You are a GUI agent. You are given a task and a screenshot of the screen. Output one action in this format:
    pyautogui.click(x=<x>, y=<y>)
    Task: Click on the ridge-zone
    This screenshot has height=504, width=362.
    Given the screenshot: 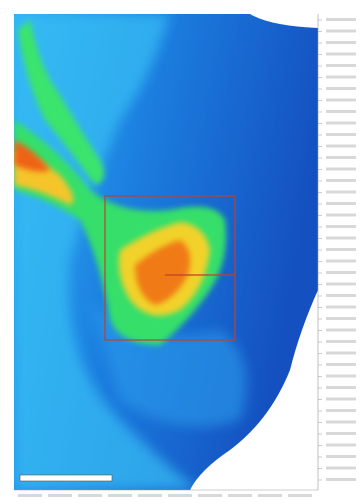 What is the action you would take?
    pyautogui.click(x=61, y=102)
    